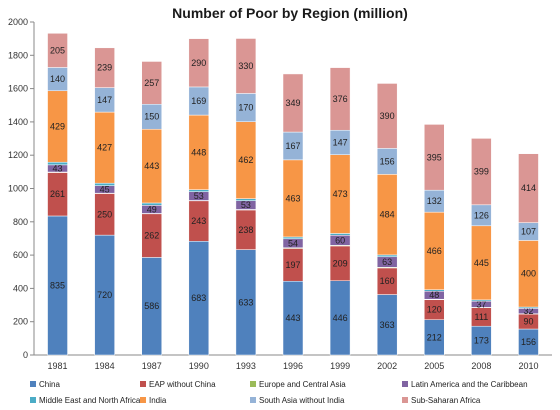 The image size is (560, 410). I want to click on data-label: 167, so click(292, 146).